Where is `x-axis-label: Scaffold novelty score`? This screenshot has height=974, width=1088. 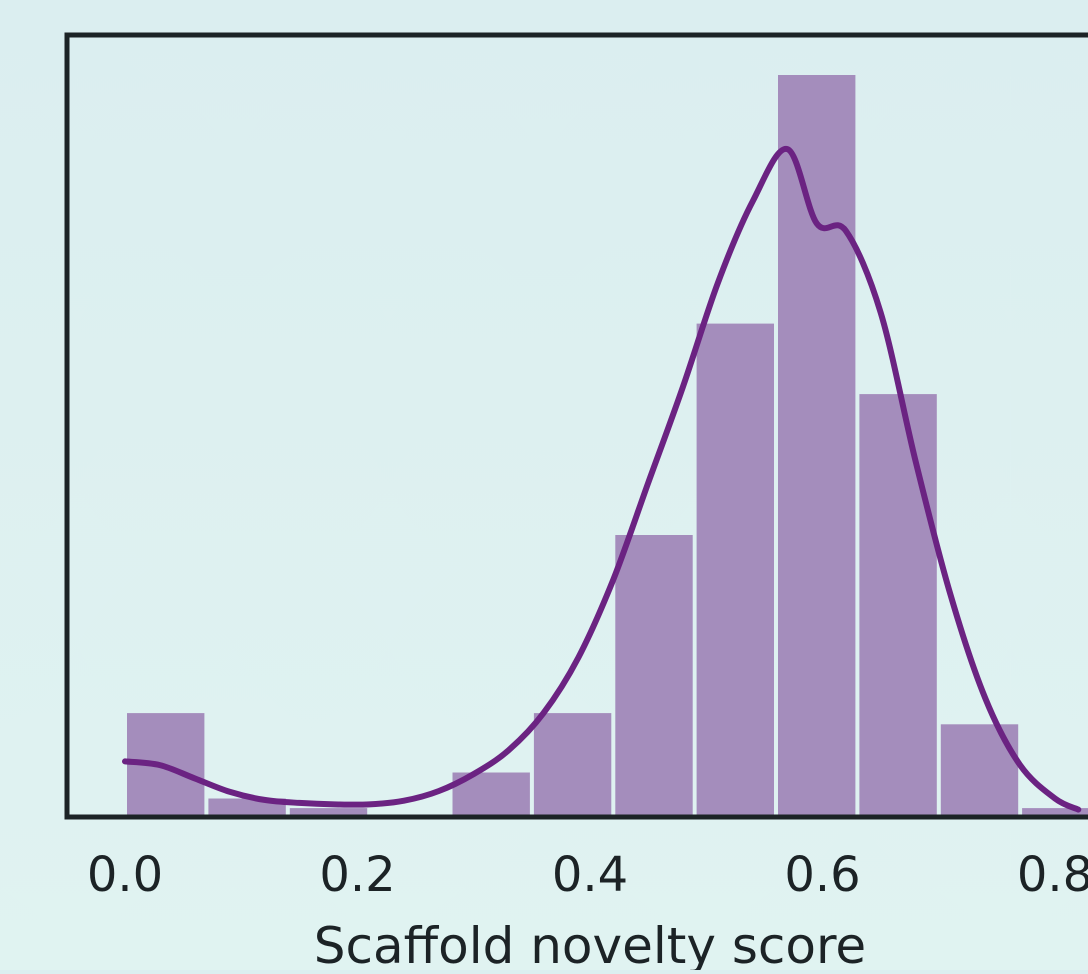 x-axis-label: Scaffold novelty score is located at coordinates (590, 943).